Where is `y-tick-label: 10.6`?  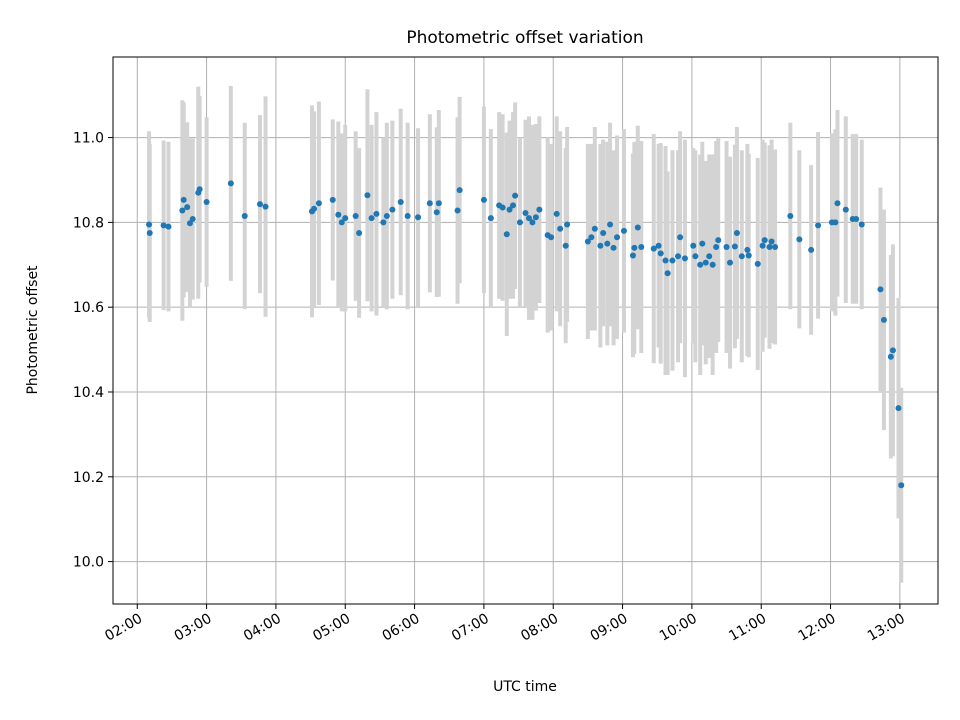
y-tick-label: 10.6 is located at coordinates (88, 308).